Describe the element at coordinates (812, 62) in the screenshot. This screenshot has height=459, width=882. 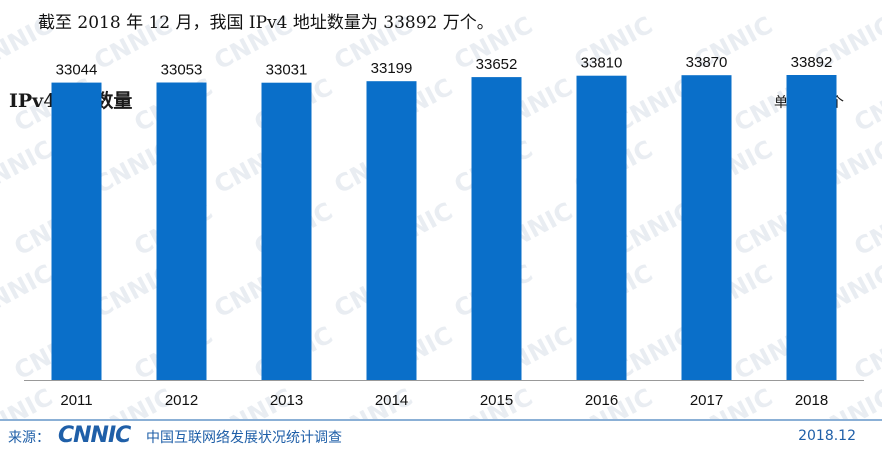
I see `data-label-2018: 33892` at that location.